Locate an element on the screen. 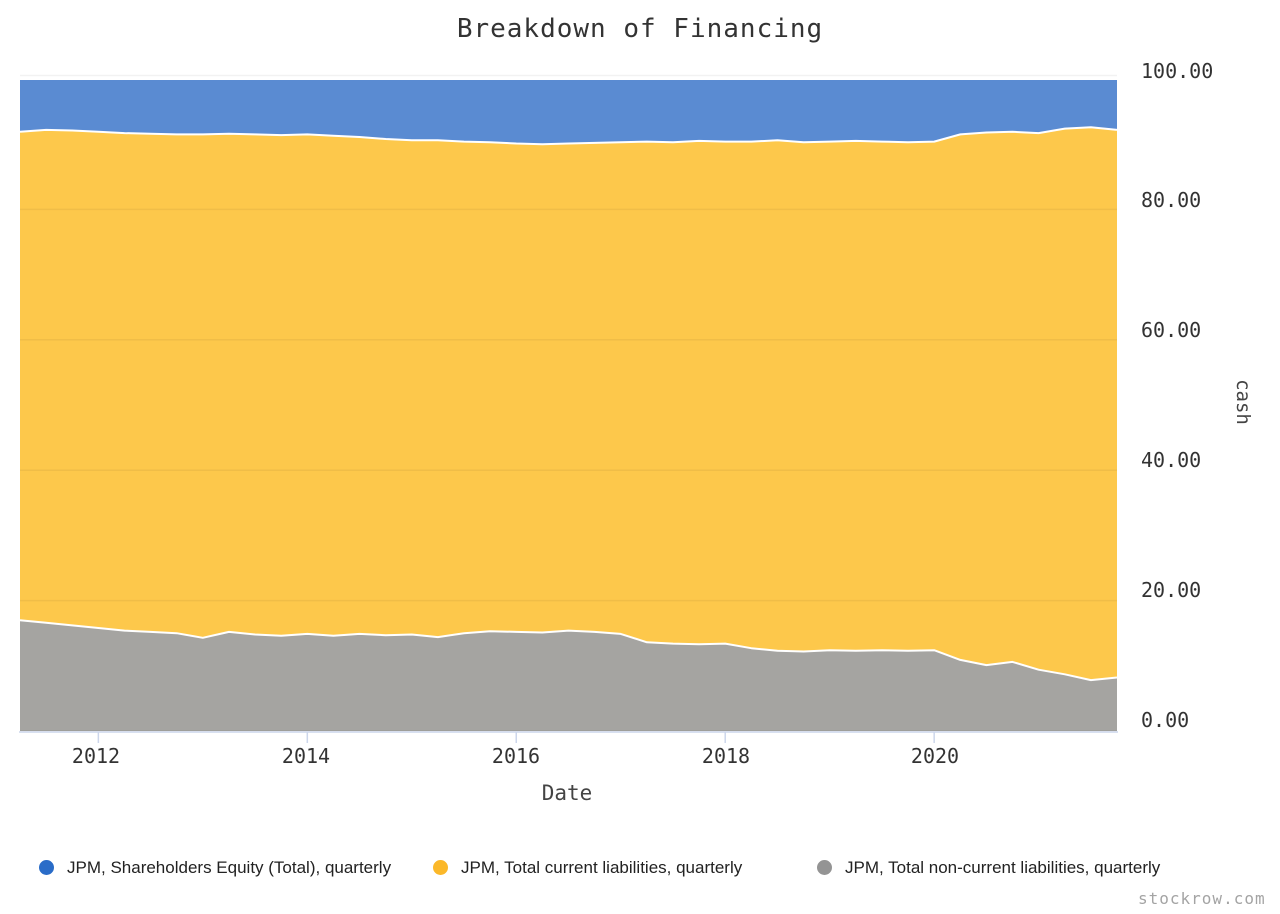 Image resolution: width=1280 pixels, height=914 pixels. legend-dot-equity-icon is located at coordinates (46, 867).